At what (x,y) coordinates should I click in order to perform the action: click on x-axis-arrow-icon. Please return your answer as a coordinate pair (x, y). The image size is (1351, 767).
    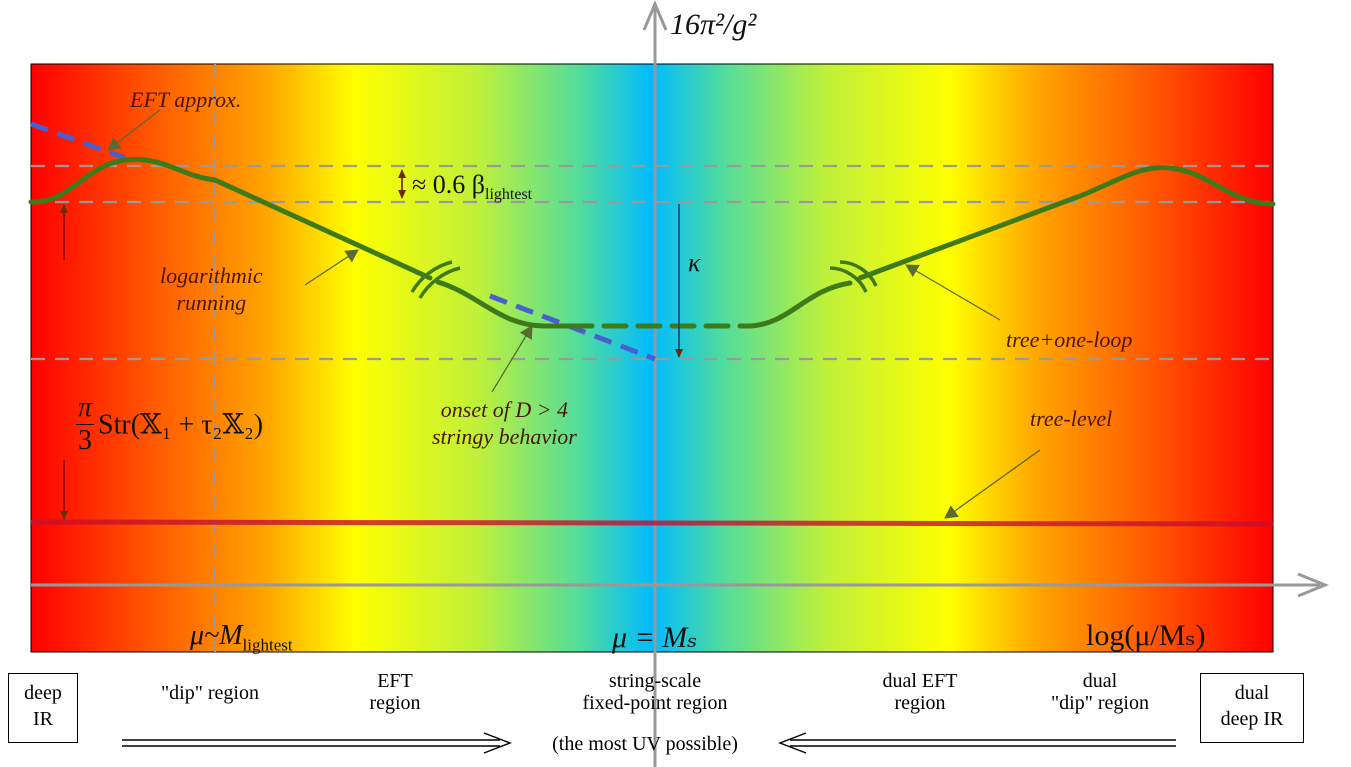
    Looking at the image, I should click on (1313, 585).